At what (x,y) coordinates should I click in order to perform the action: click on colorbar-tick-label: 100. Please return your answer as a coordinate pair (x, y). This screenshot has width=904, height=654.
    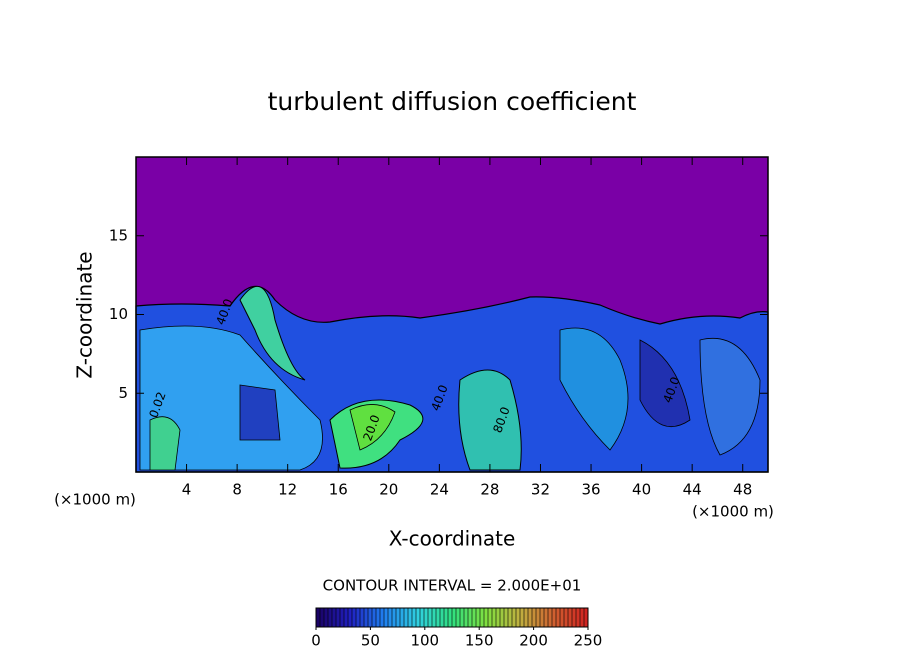
    Looking at the image, I should click on (424, 641).